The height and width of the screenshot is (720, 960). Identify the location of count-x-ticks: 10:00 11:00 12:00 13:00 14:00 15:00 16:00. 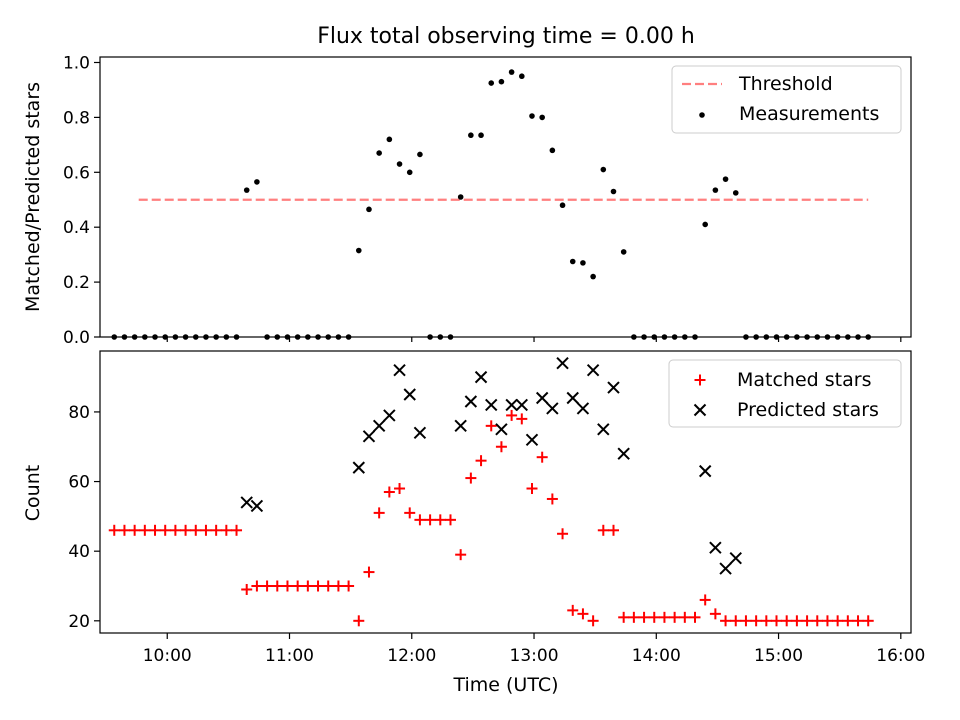
(534, 649).